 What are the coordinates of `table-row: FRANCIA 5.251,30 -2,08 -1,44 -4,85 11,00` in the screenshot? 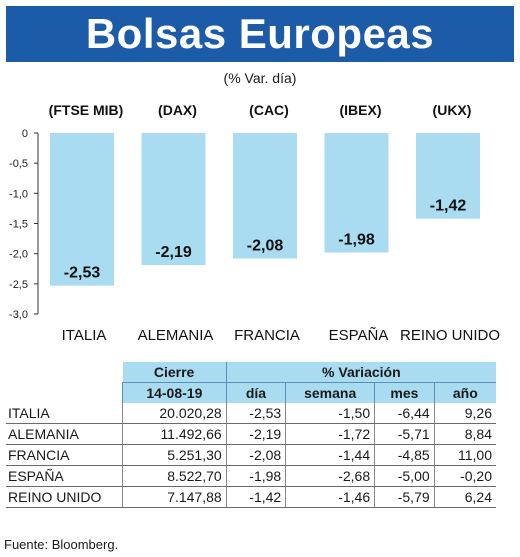 It's located at (251, 455).